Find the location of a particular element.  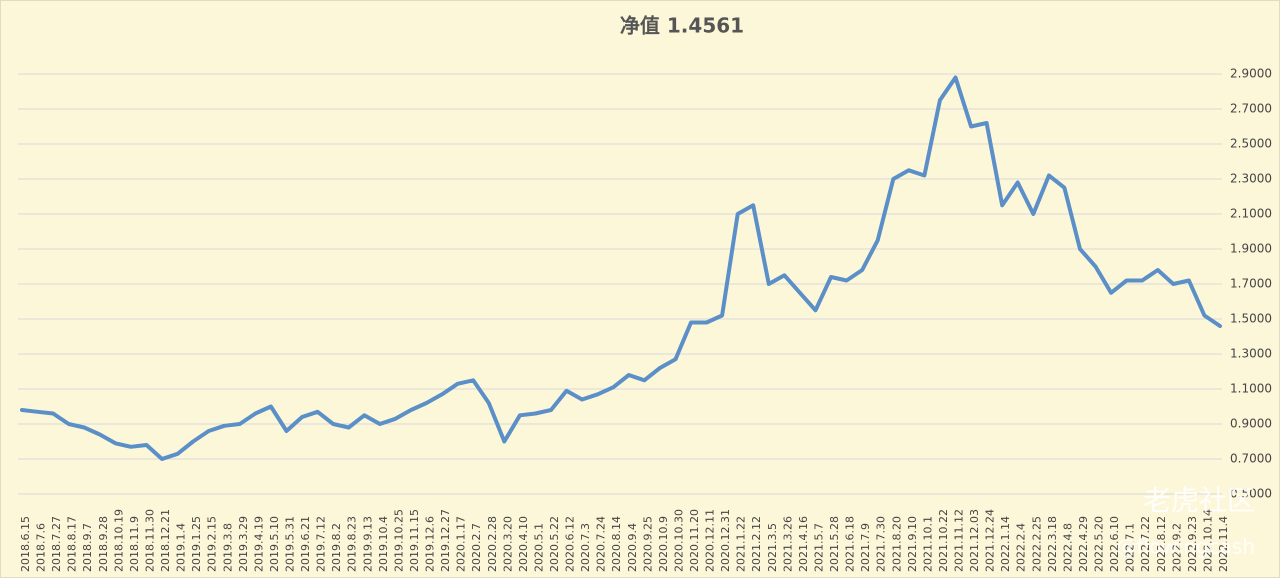

x-tick-label: 2022.6.10 is located at coordinates (1114, 544).